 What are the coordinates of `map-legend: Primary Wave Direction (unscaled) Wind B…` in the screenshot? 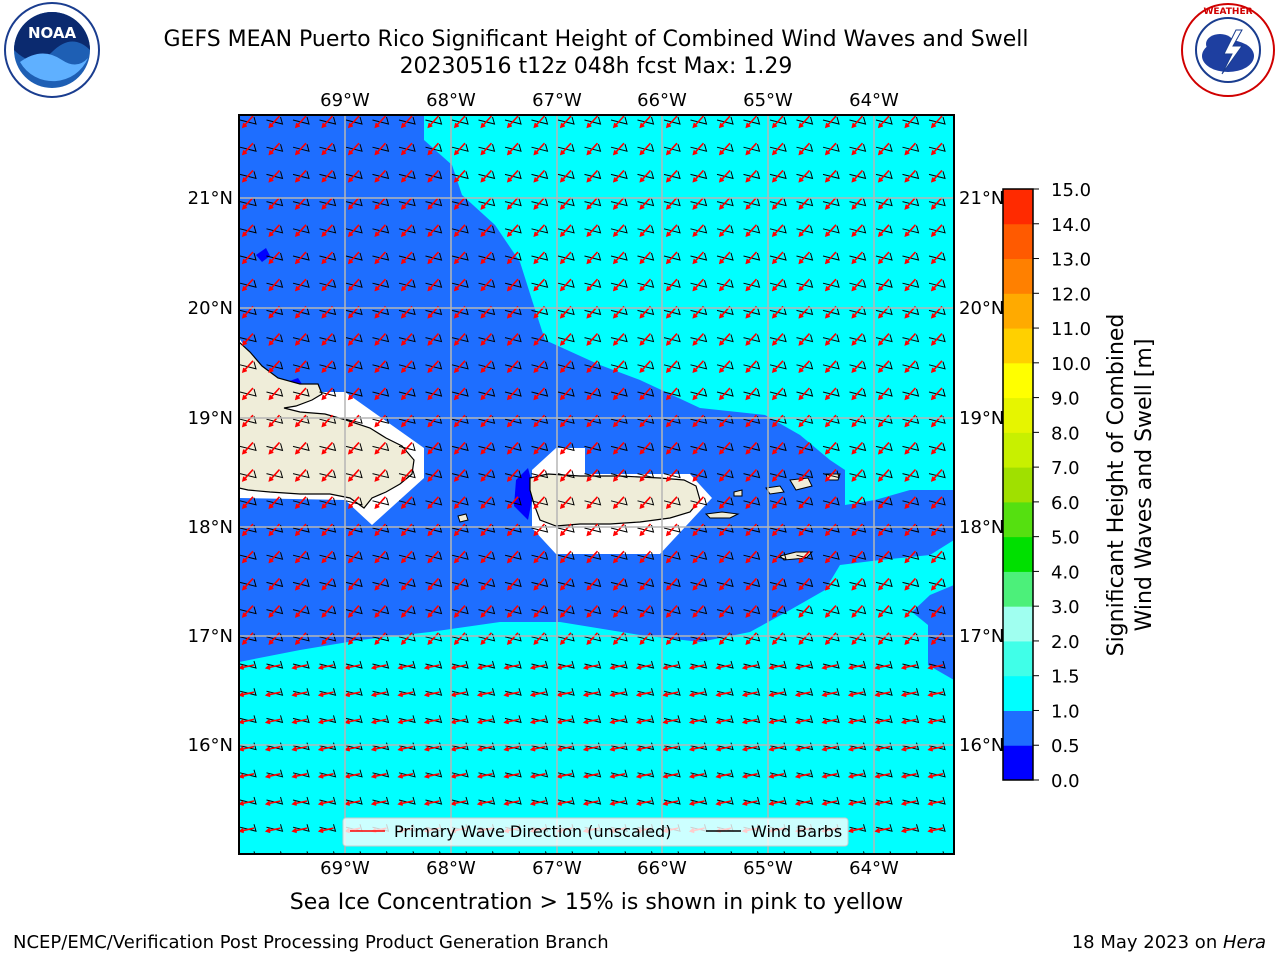 It's located at (595, 832).